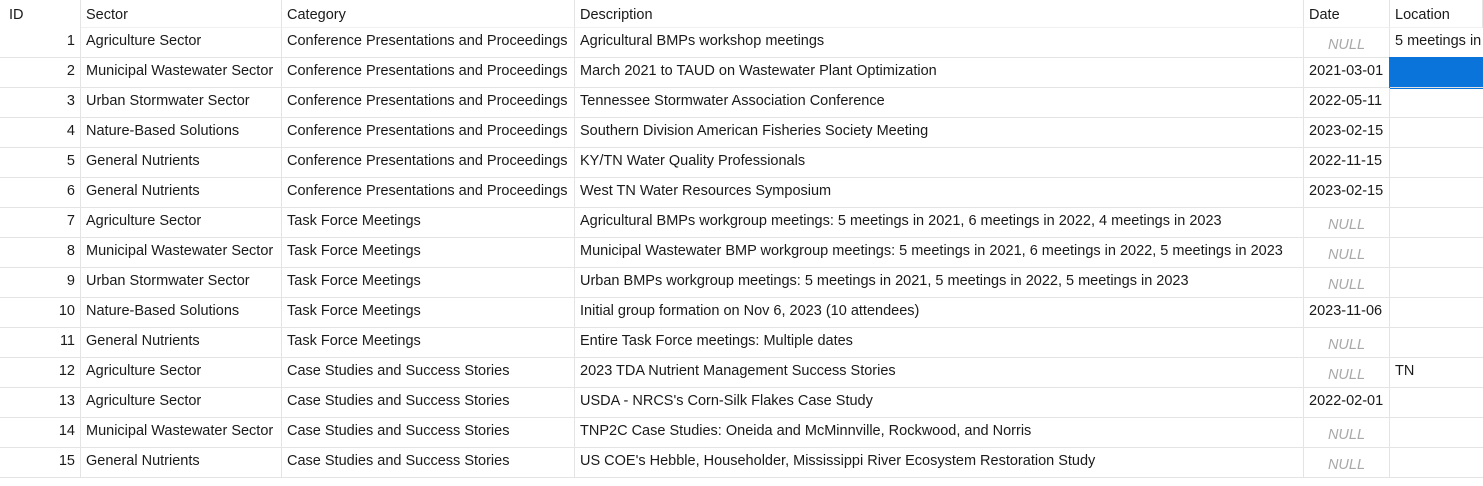 This screenshot has height=486, width=1483. What do you see at coordinates (40, 433) in the screenshot?
I see `cell-id: 14` at bounding box center [40, 433].